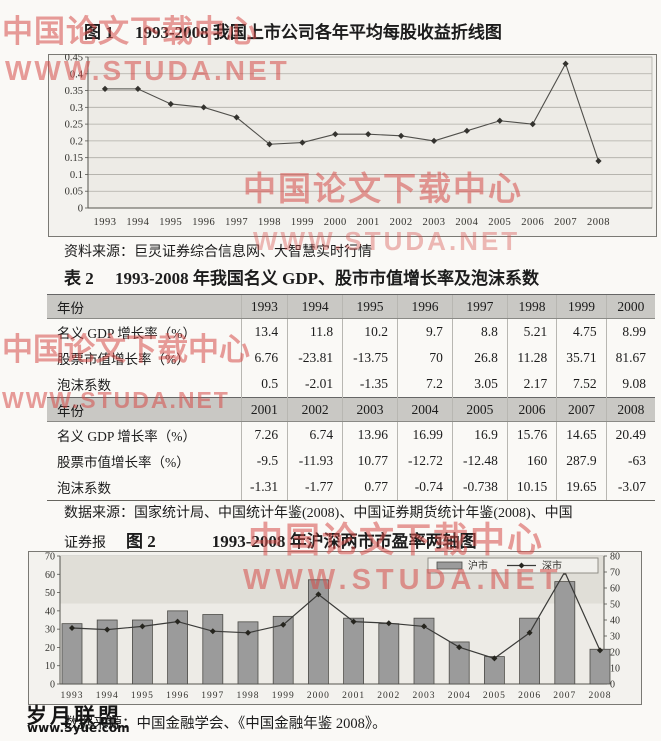 Image resolution: width=661 pixels, height=741 pixels. Describe the element at coordinates (77, 74) in the screenshot. I see `svg-text: 0.4` at that location.